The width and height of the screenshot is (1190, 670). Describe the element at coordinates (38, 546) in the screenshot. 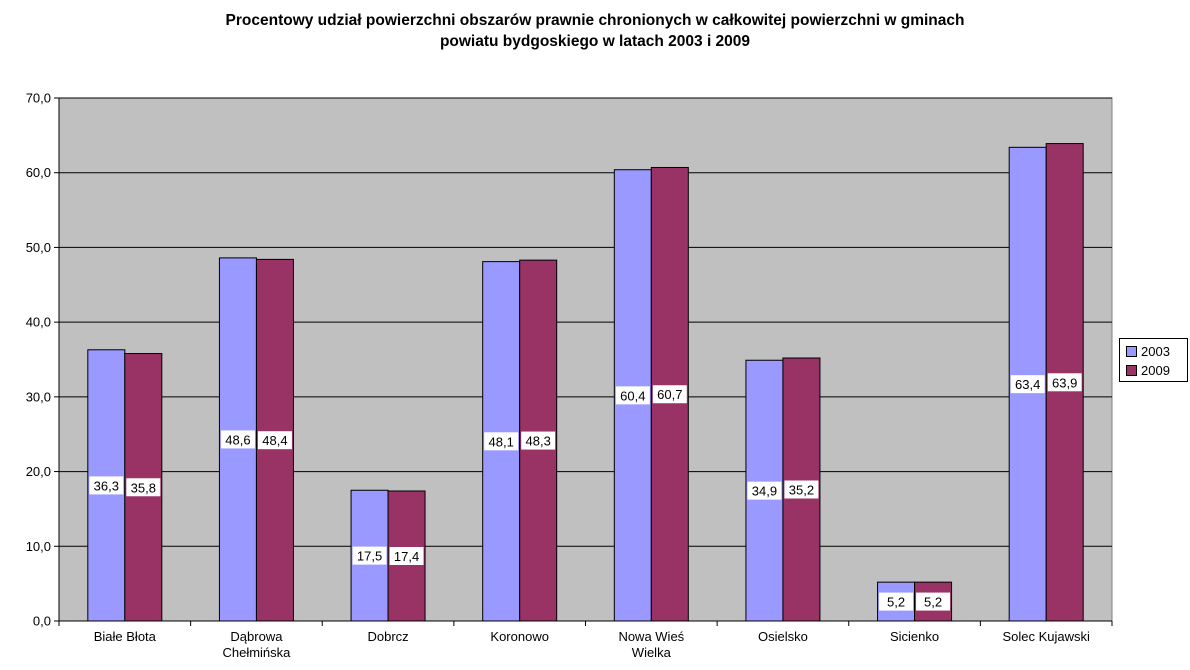

I see `y-tick-label: 10,0` at that location.